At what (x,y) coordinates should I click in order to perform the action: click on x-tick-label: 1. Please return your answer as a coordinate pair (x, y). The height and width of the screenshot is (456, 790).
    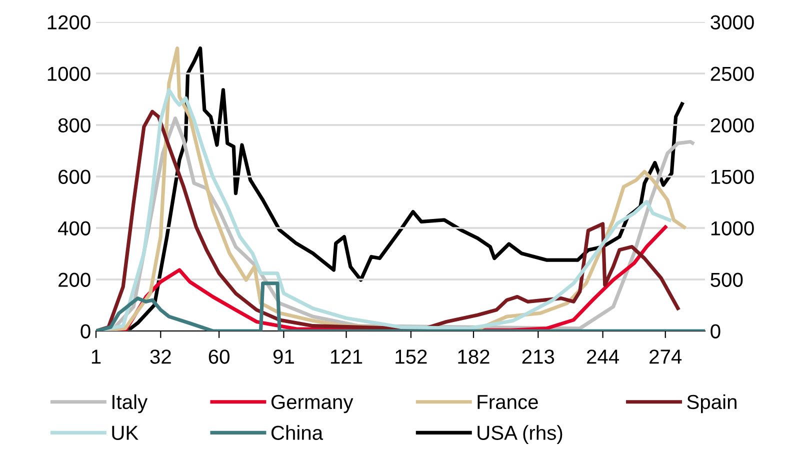
    Looking at the image, I should click on (96, 357).